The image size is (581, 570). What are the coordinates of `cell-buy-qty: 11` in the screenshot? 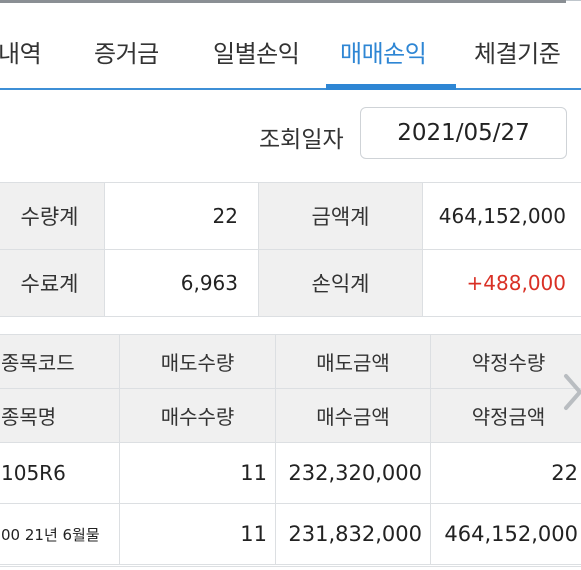 It's located at (197, 534).